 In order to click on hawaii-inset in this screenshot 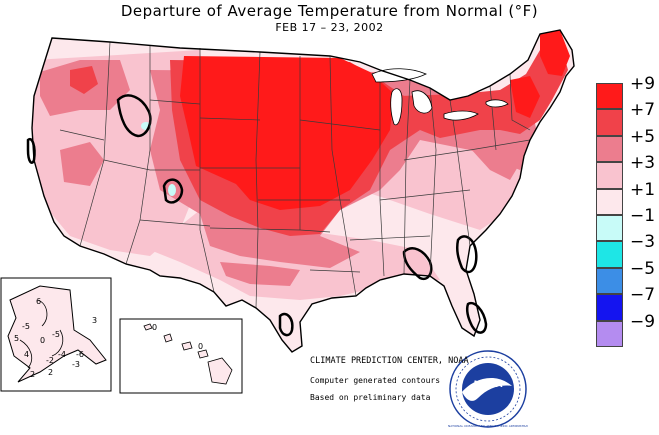, I will do `click(181, 356)`.